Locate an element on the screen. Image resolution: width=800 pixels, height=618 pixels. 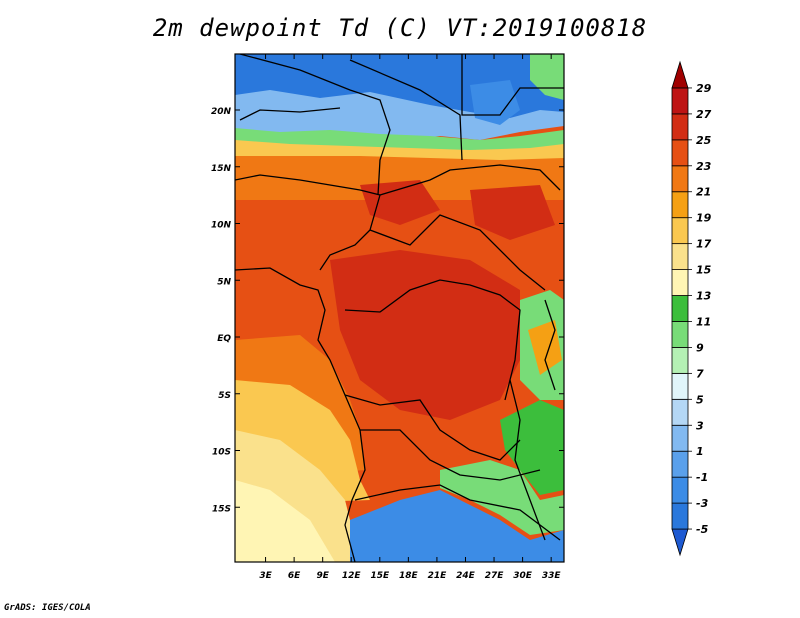
map-title: 2m dewpoint Td (C) VT:2019100818 is located at coordinates (400, 28).